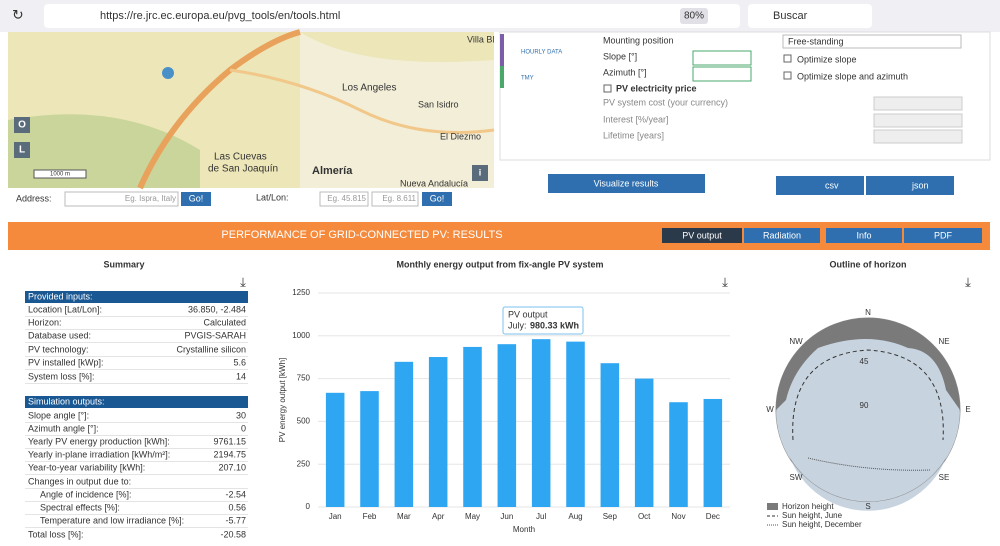 The width and height of the screenshot is (1000, 546). Describe the element at coordinates (864, 405) in the screenshot. I see `compass-label: 90` at that location.